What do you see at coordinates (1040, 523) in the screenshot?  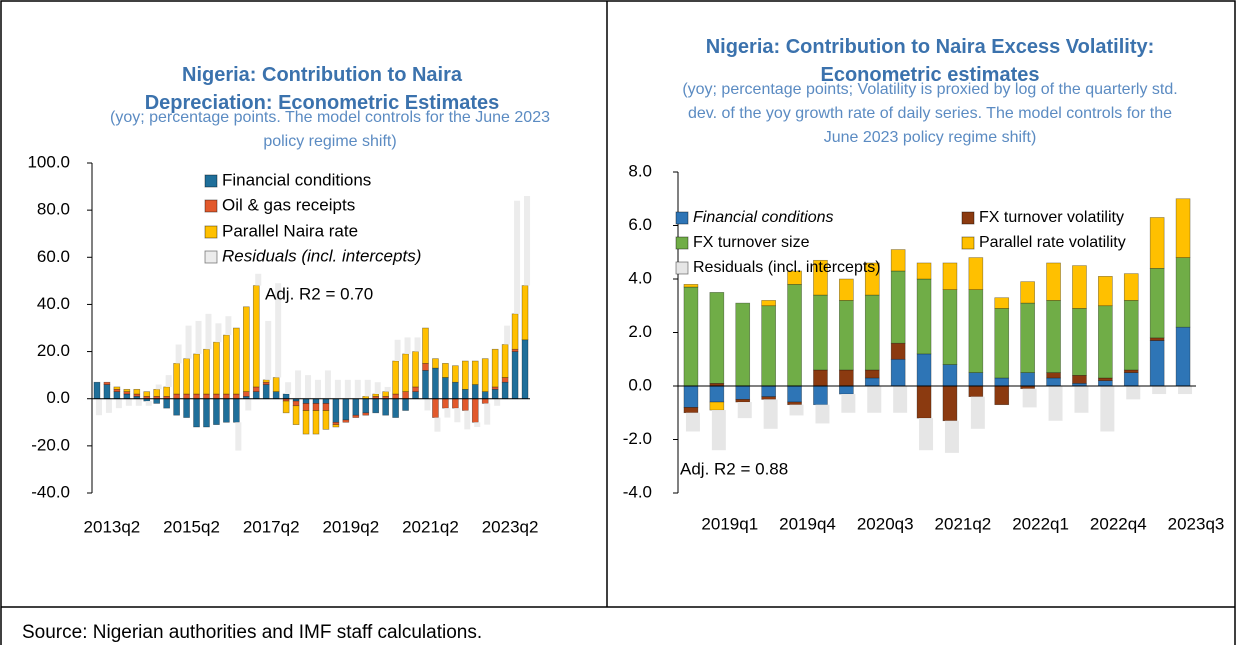 I see `x-tick-label: 2022q1` at bounding box center [1040, 523].